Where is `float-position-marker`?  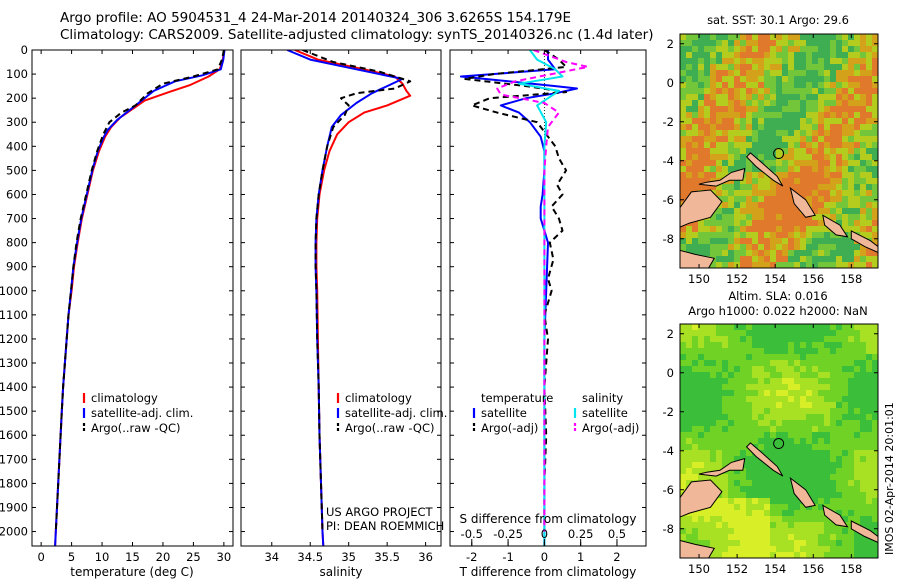
float-position-marker is located at coordinates (779, 444).